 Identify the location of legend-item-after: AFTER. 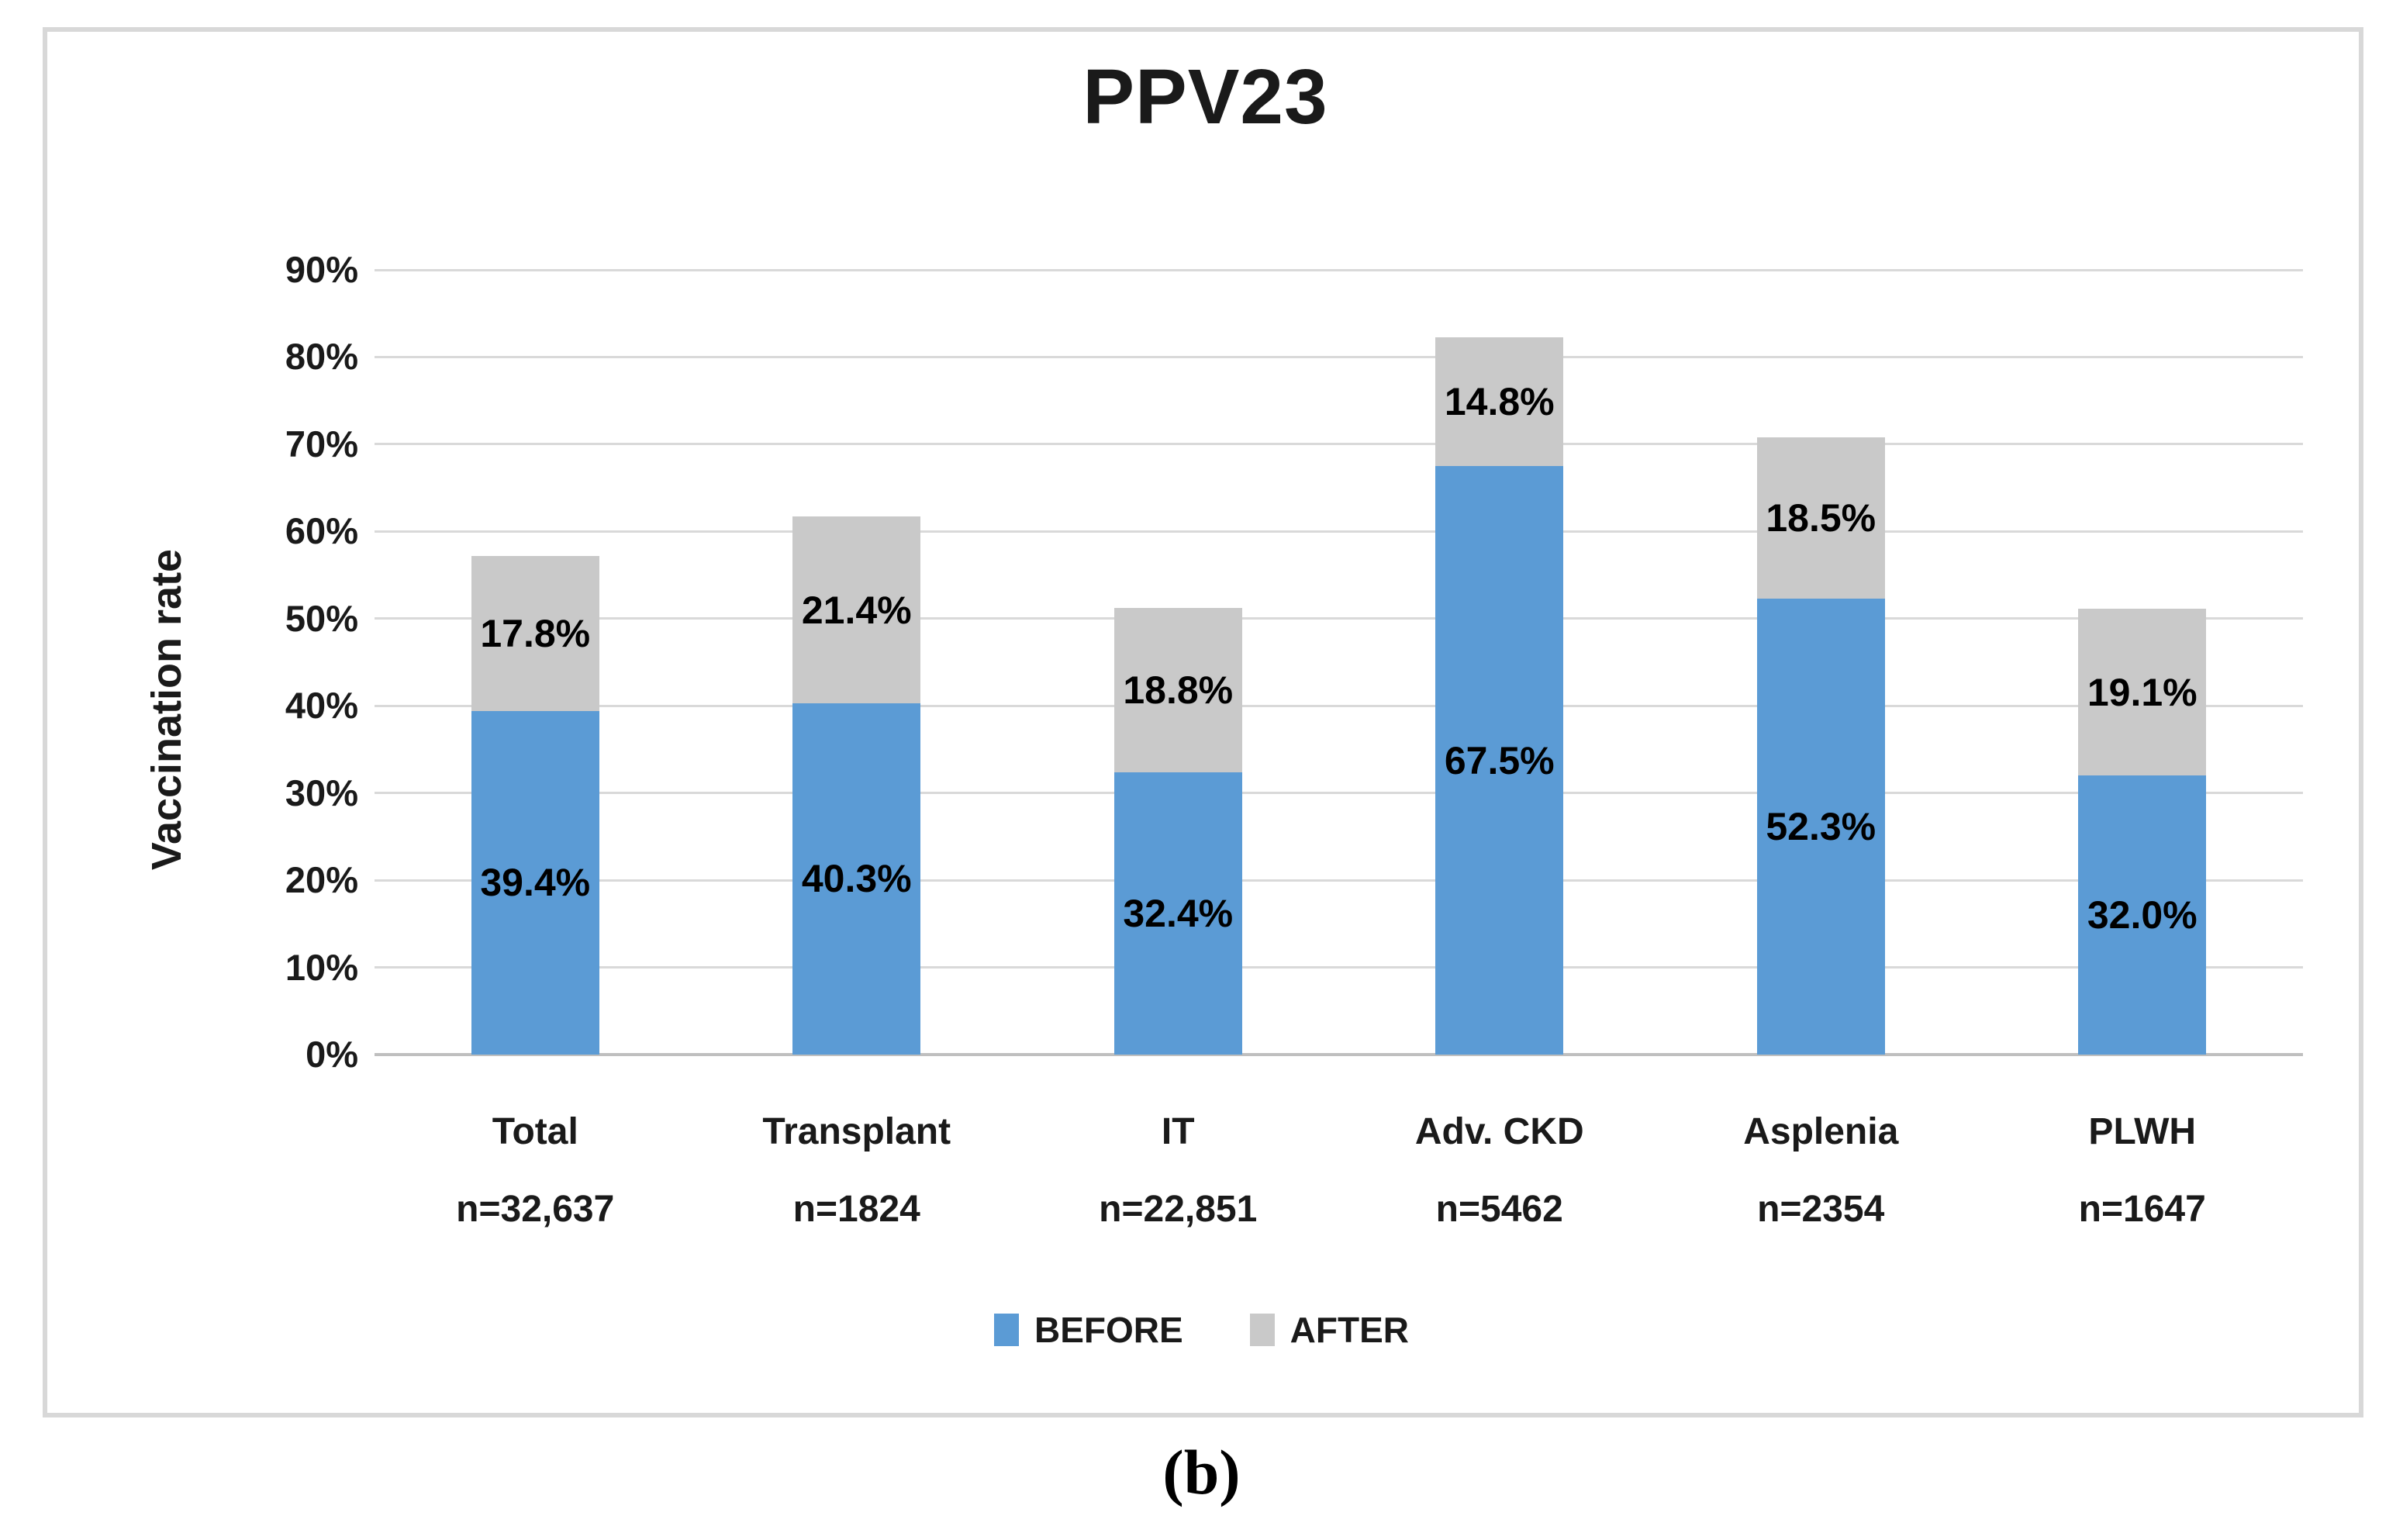
(1329, 1330).